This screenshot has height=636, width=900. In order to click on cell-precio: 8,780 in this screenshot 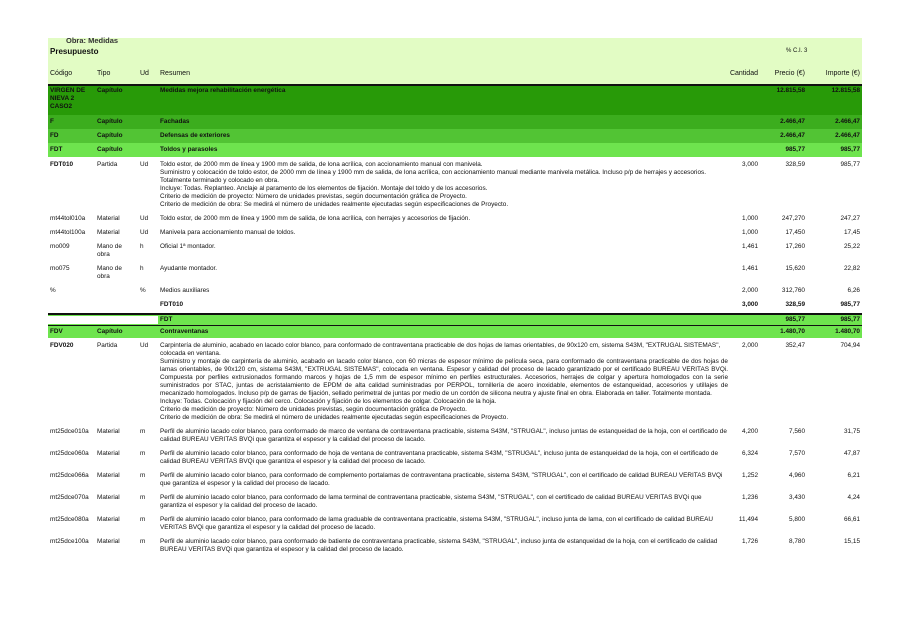, I will do `click(797, 541)`.